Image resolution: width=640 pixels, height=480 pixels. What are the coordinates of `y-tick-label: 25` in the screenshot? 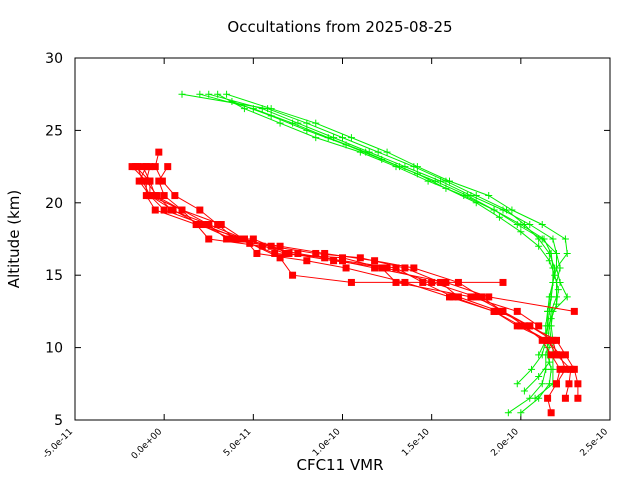 It's located at (54, 131).